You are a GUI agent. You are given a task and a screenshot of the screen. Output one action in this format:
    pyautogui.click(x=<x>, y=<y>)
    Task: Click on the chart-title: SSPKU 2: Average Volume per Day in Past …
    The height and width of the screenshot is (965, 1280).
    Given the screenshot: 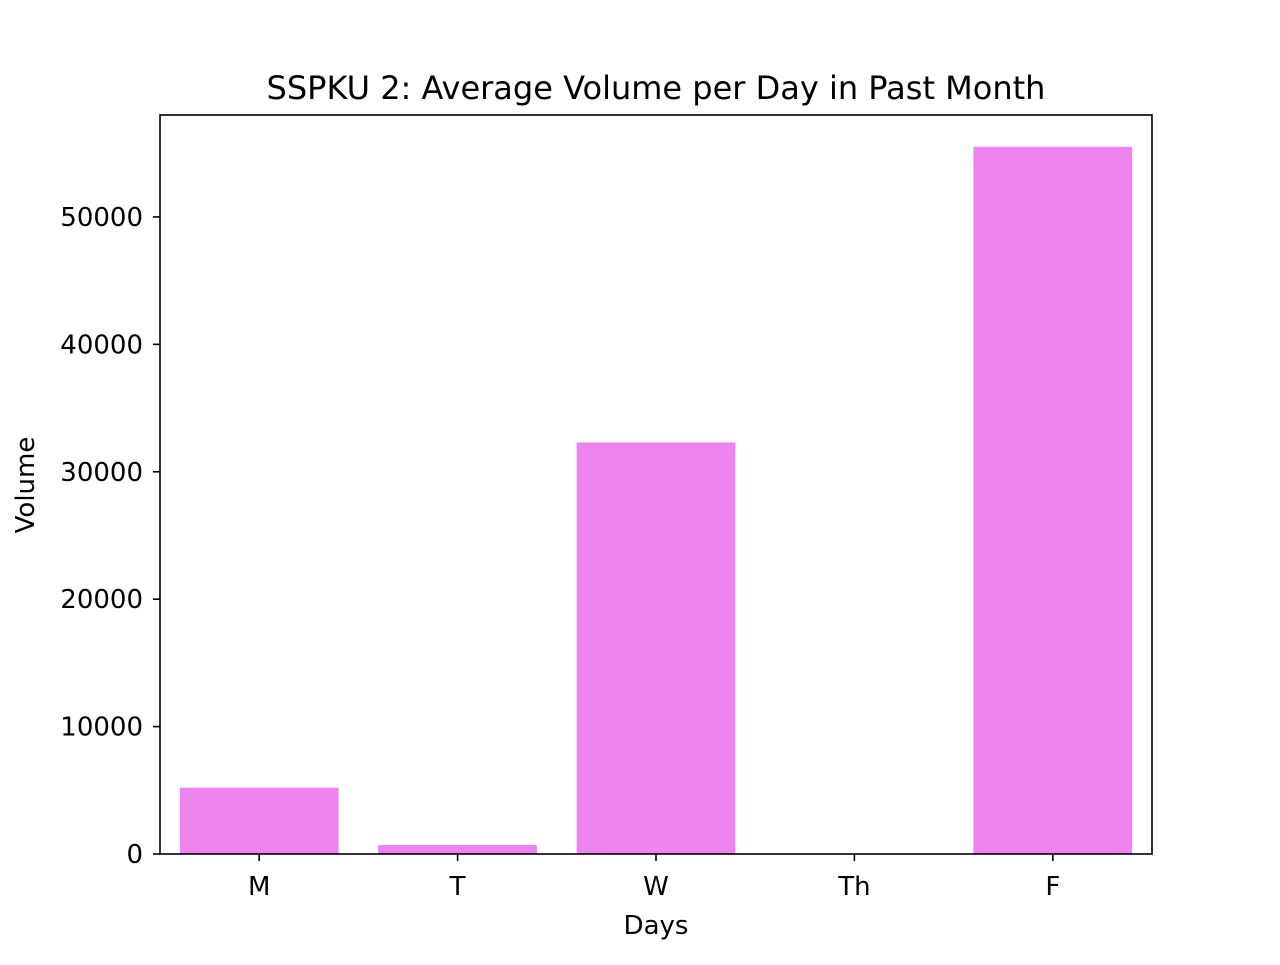 What is the action you would take?
    pyautogui.click(x=656, y=88)
    